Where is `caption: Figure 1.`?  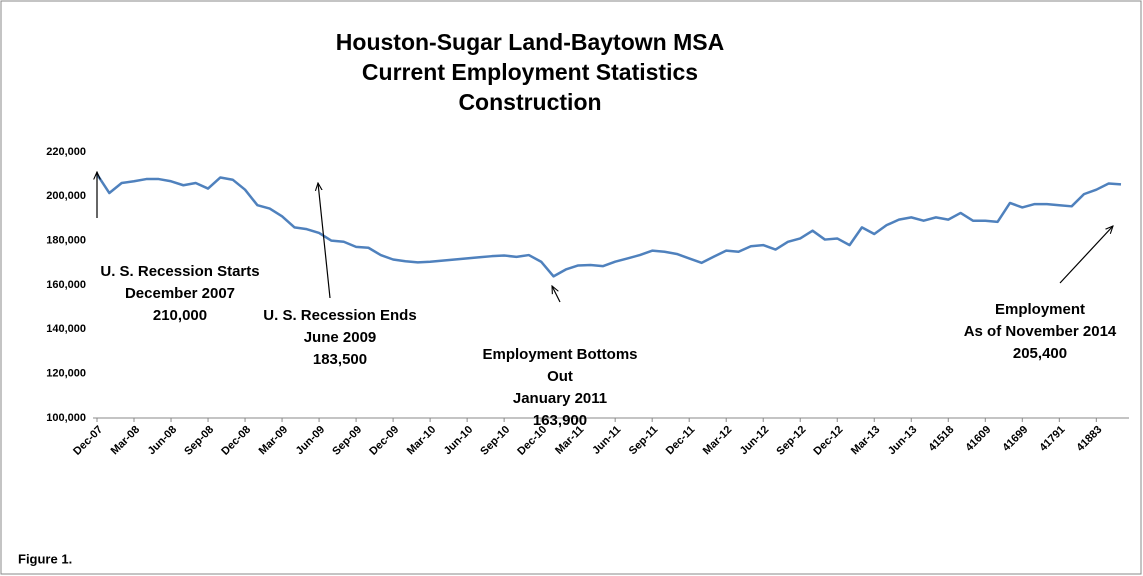
caption: Figure 1. is located at coordinates (45, 558).